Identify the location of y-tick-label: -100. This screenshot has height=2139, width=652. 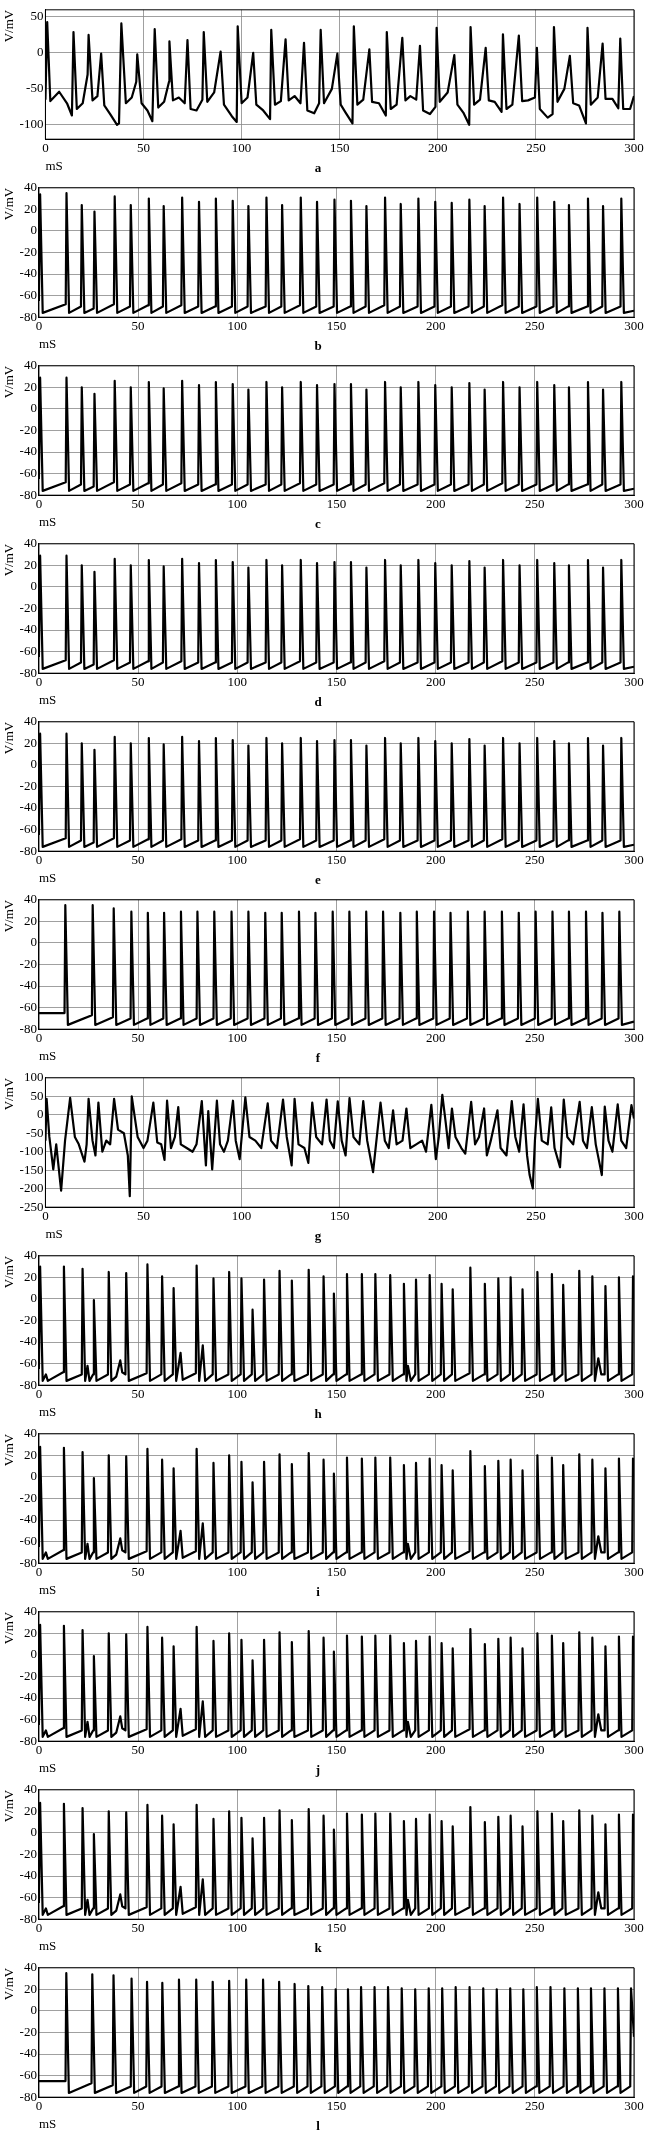
(31, 124).